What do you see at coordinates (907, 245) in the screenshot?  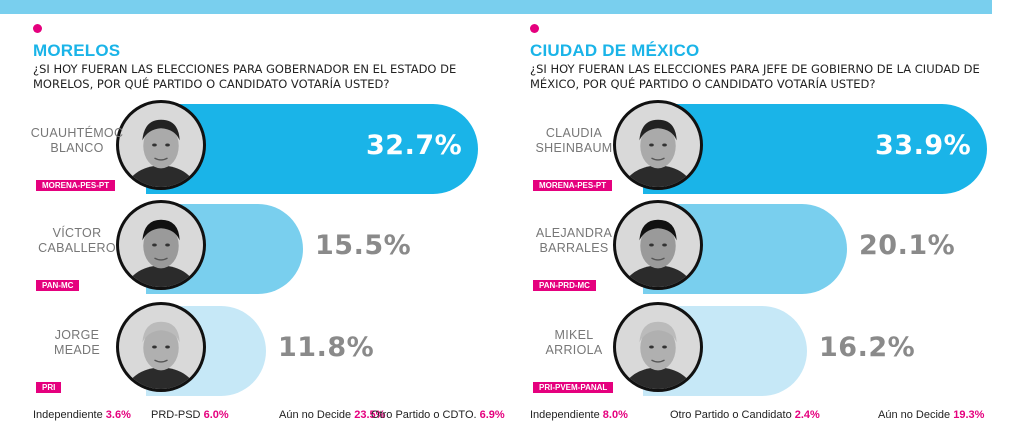 I see `vote-percentage: 20.1%` at bounding box center [907, 245].